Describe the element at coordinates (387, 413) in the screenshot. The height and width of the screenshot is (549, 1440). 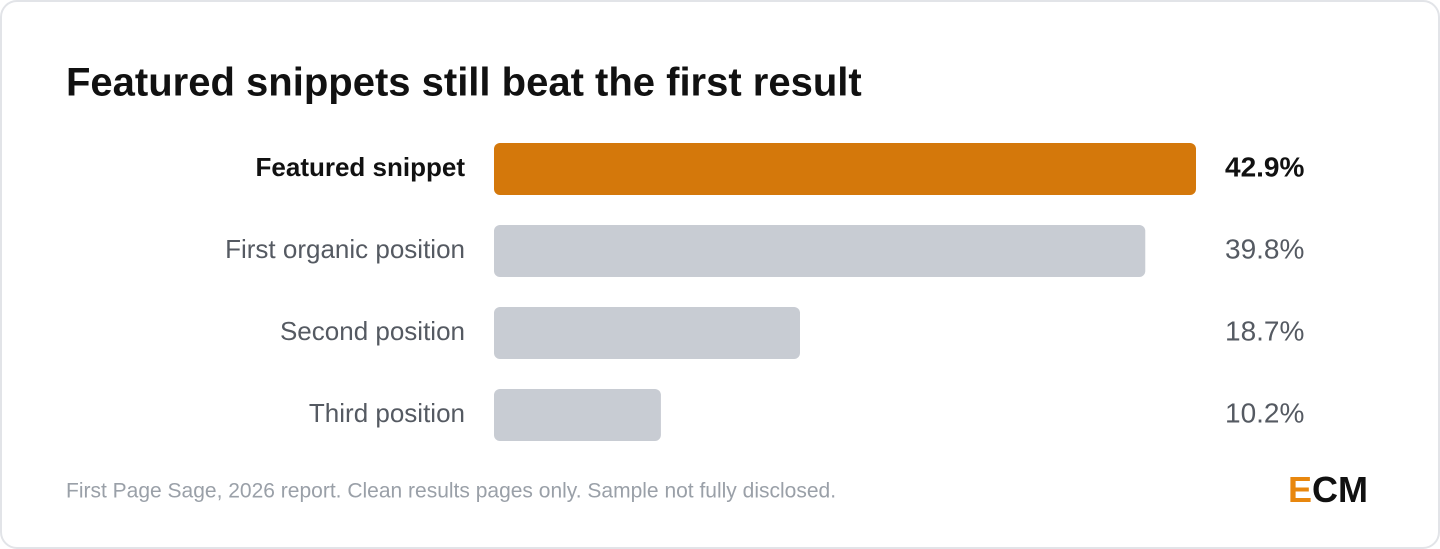
I see `category-label: Third position` at that location.